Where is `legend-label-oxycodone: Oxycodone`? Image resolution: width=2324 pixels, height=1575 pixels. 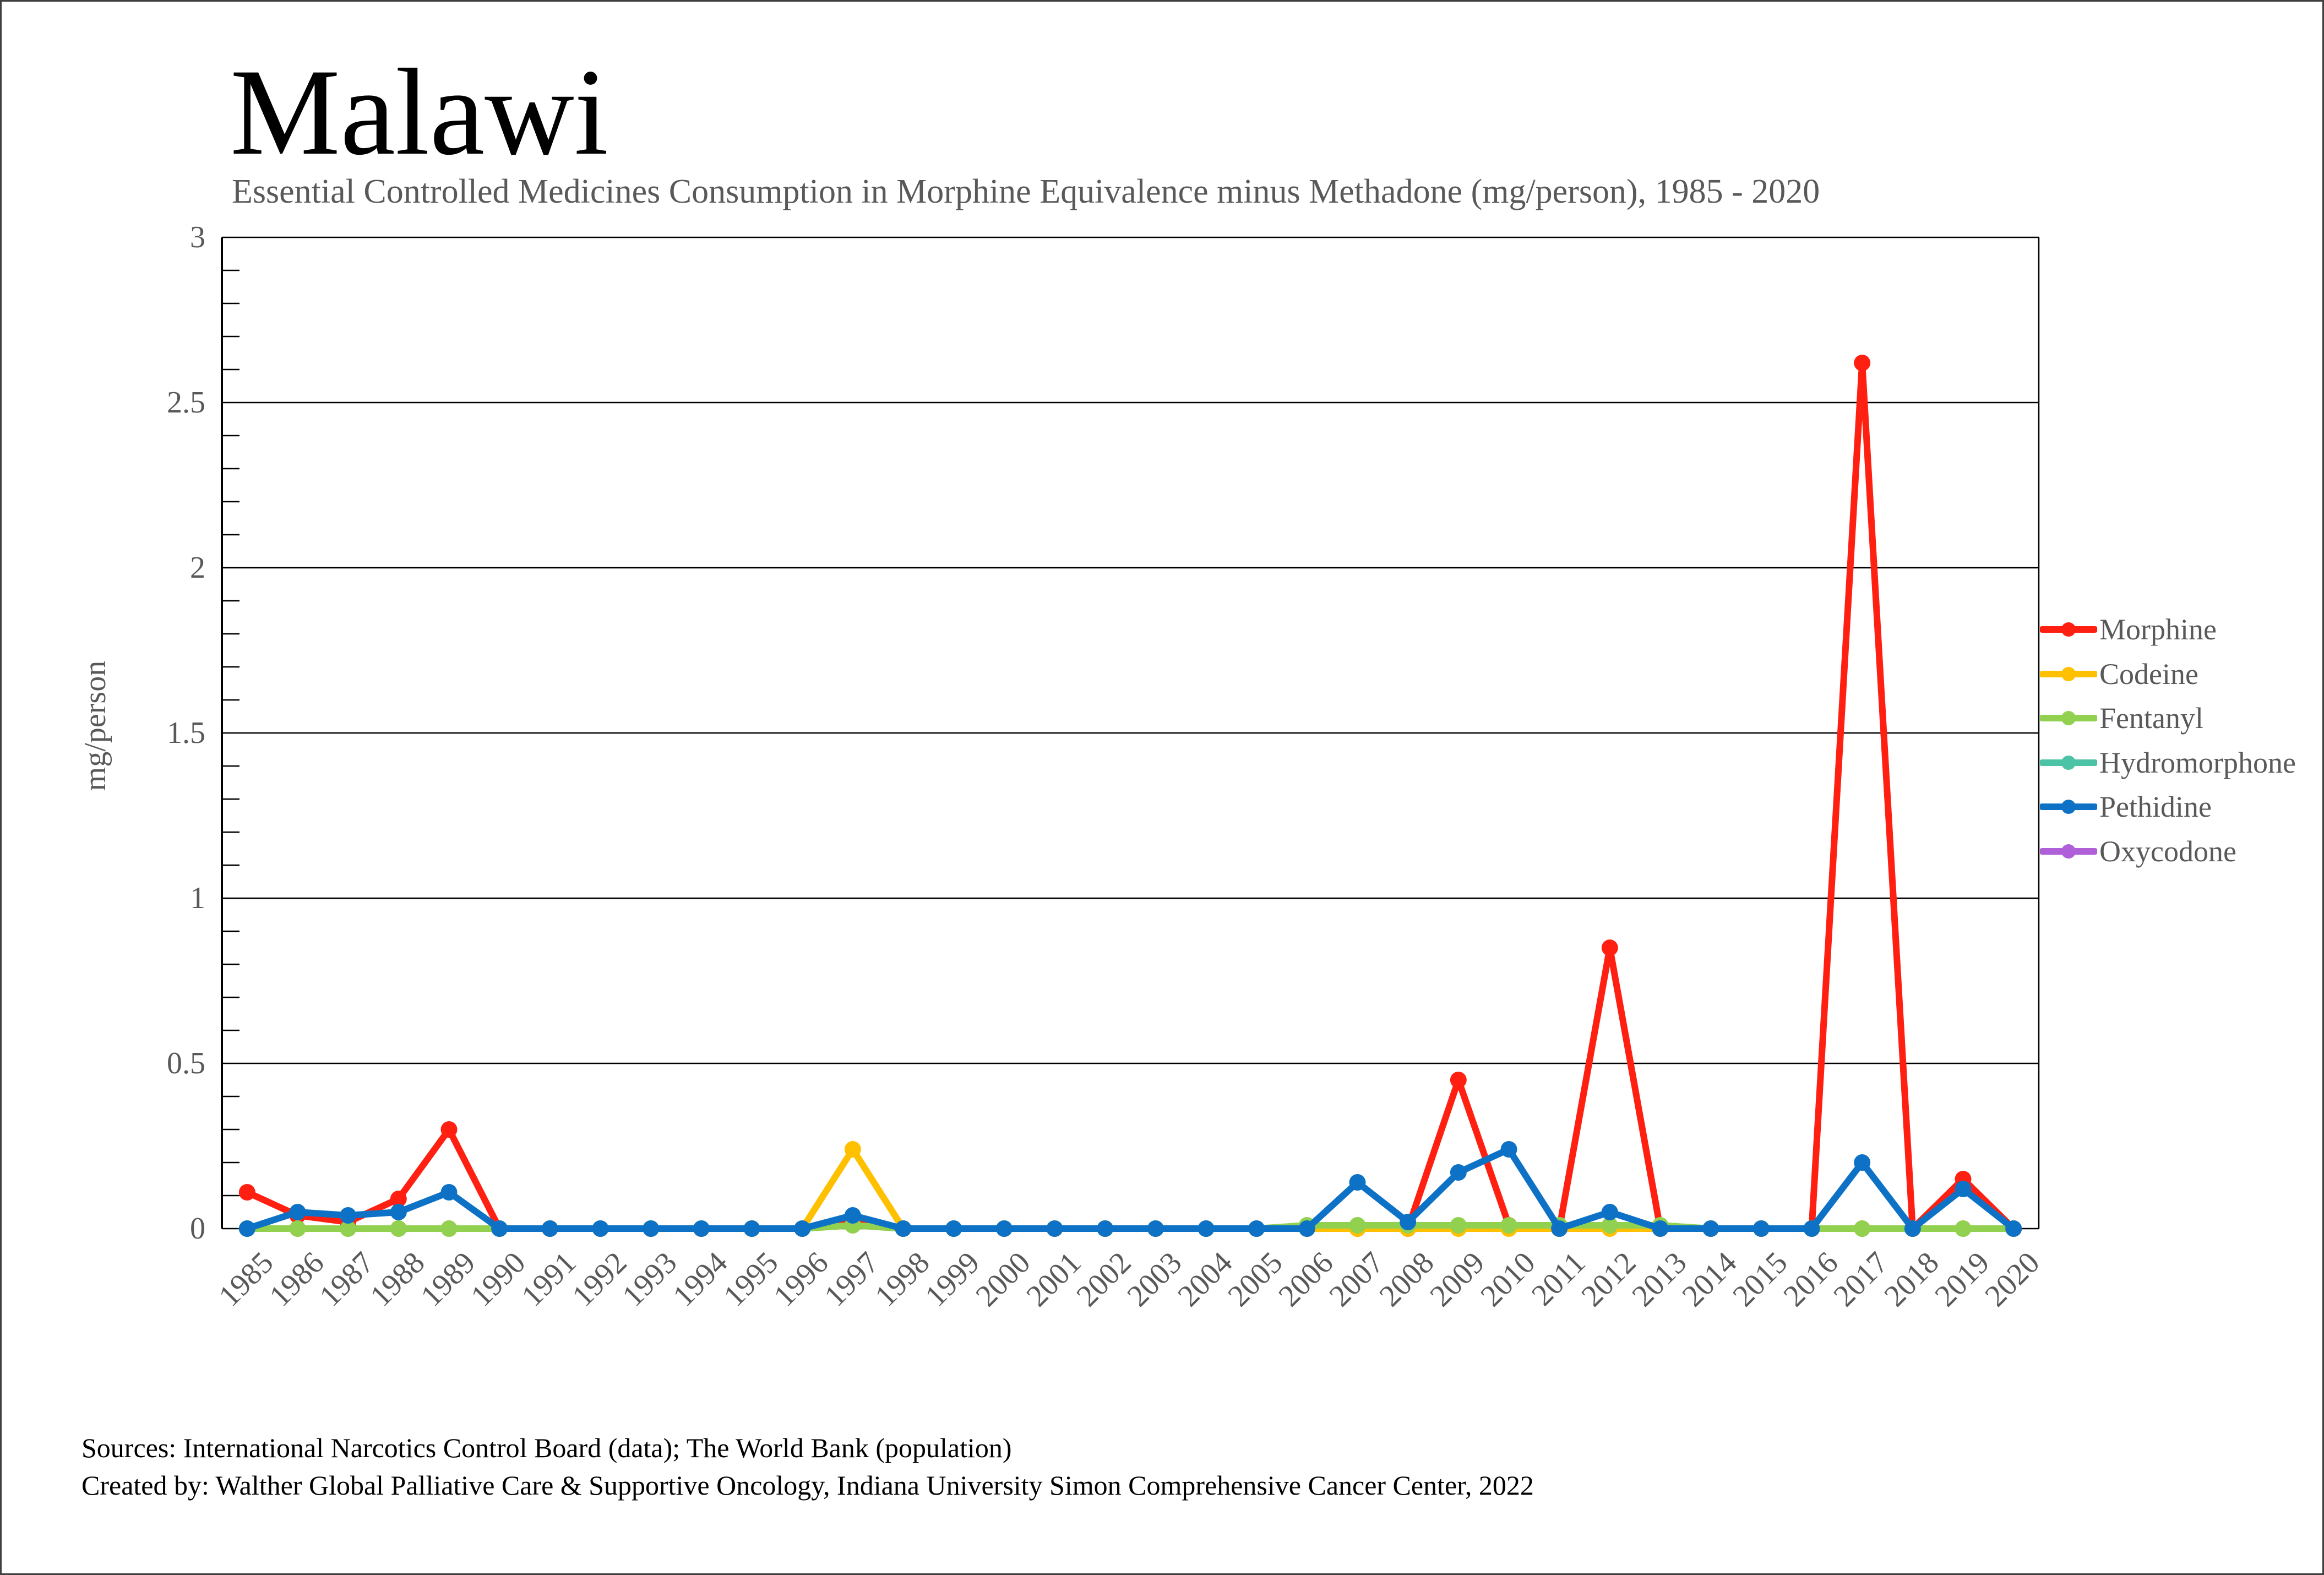
legend-label-oxycodone: Oxycodone is located at coordinates (2167, 852).